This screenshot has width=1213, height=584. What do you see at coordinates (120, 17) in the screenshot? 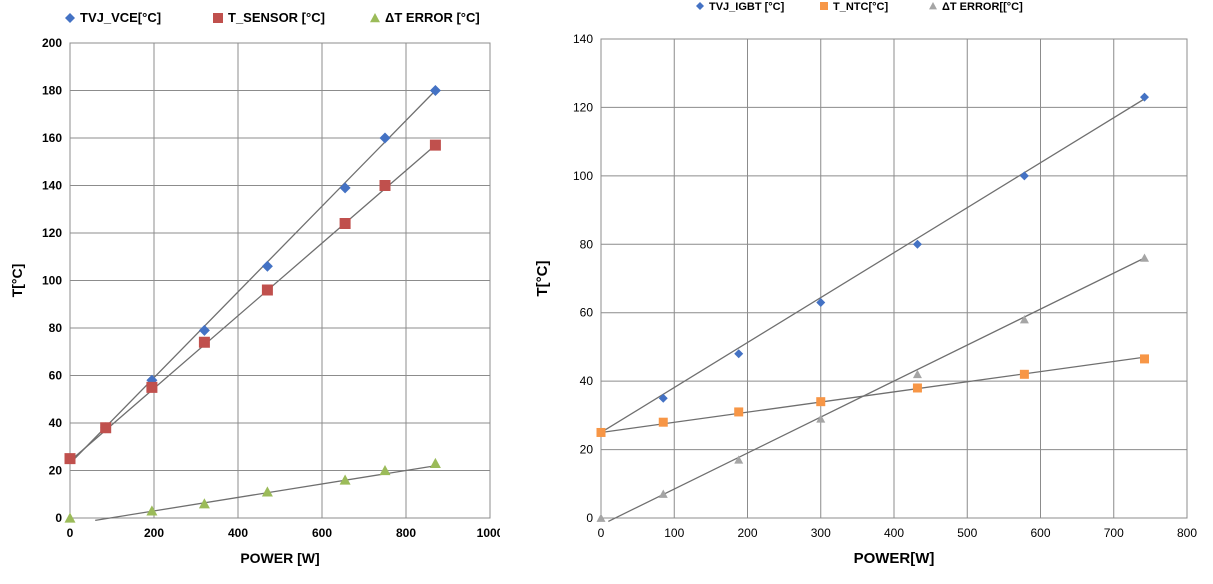
I see `legend-label: TVJ_VCE[°C]` at bounding box center [120, 17].